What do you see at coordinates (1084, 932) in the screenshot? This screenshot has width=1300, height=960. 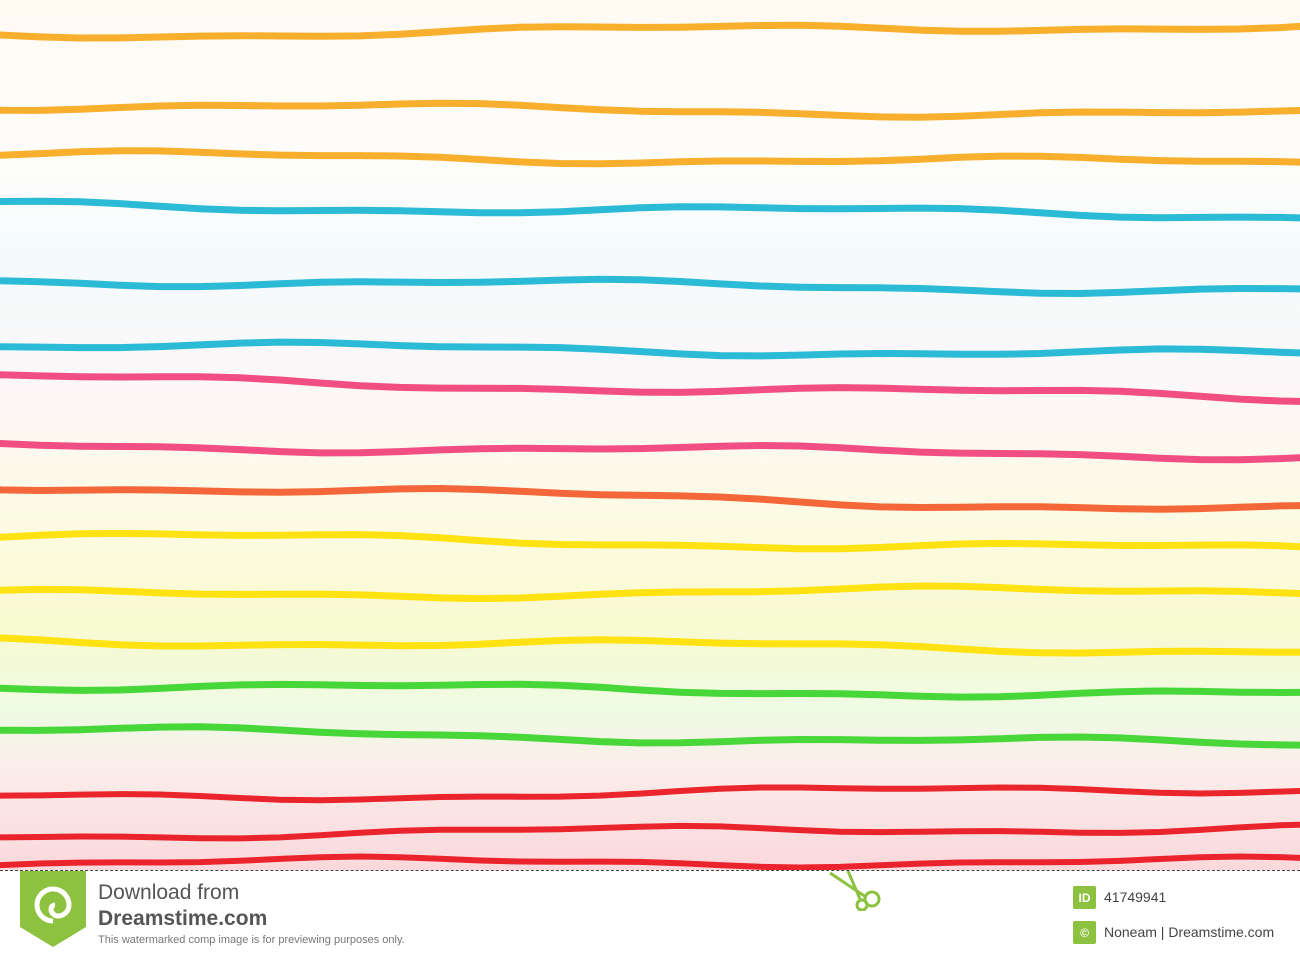 I see `copyright-icon: ©` at bounding box center [1084, 932].